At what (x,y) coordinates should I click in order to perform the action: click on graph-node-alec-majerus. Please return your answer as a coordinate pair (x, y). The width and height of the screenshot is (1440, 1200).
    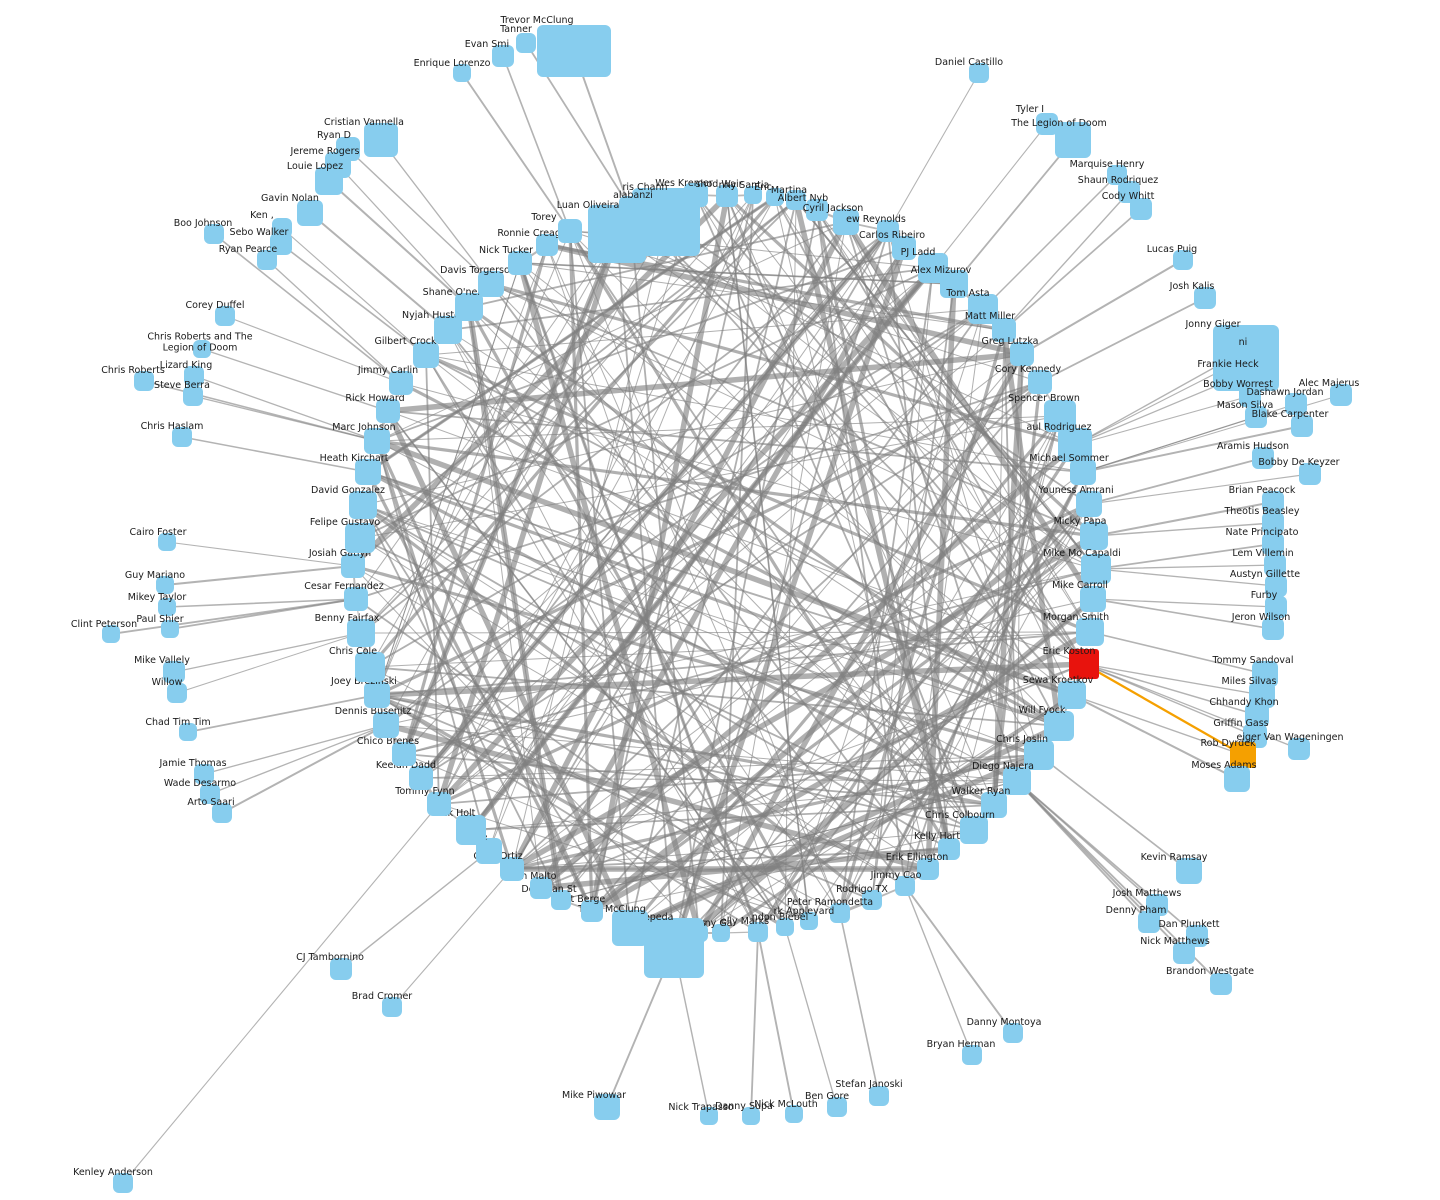
    Looking at the image, I should click on (1341, 395).